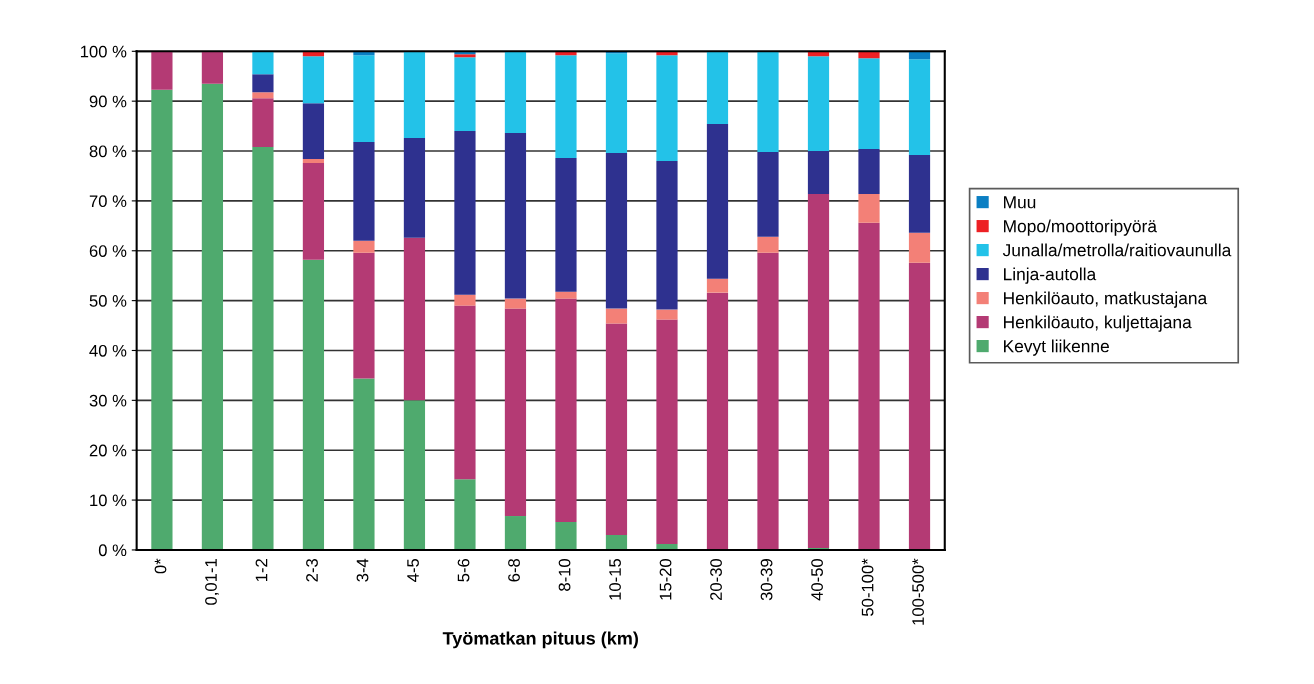 The width and height of the screenshot is (1314, 684). What do you see at coordinates (918, 591) in the screenshot?
I see `x-tick-label: 100-500*` at bounding box center [918, 591].